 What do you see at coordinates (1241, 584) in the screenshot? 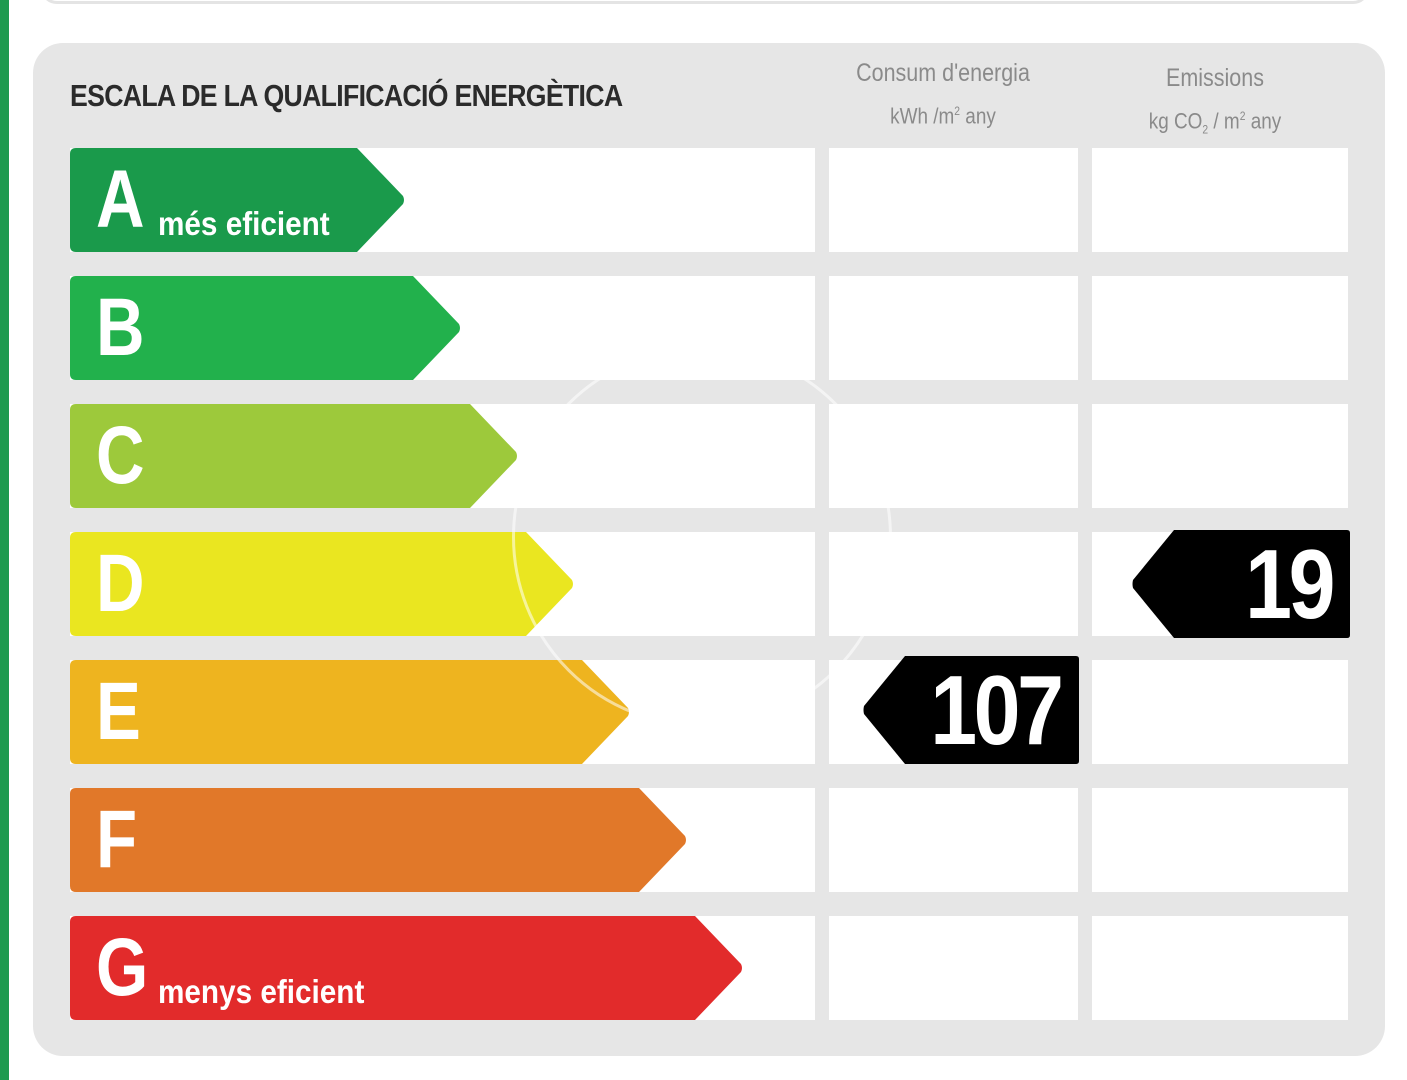
I see `emissions-indicator: 19` at bounding box center [1241, 584].